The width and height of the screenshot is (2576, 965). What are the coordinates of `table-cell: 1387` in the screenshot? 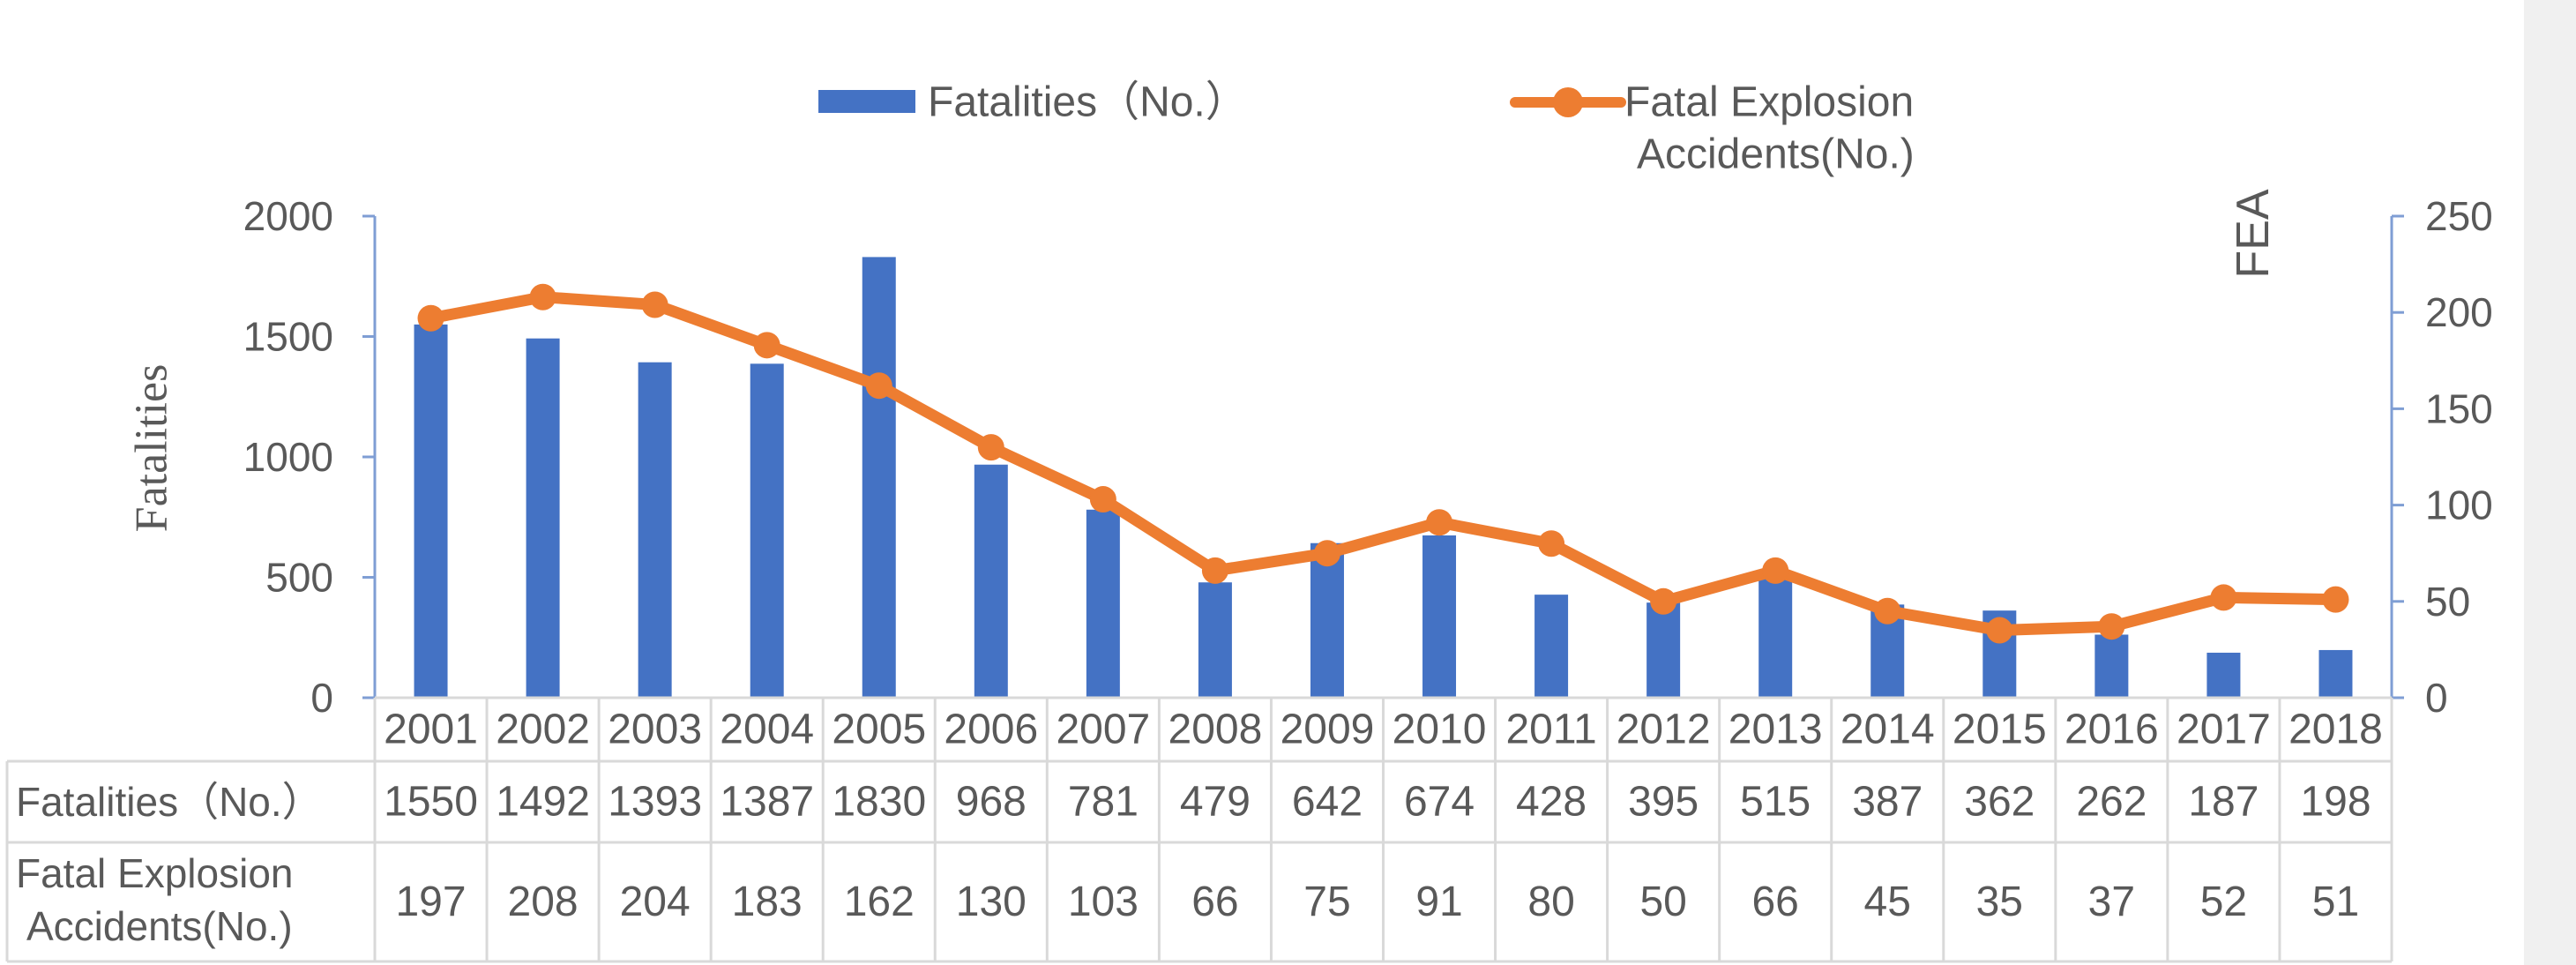 It's located at (767, 802).